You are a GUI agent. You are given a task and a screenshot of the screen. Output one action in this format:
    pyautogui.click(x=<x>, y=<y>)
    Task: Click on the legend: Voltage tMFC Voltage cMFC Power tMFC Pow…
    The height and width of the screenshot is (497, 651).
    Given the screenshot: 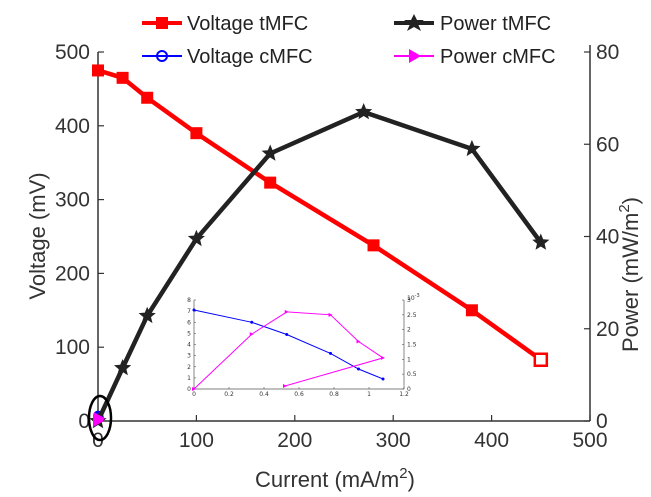 What is the action you would take?
    pyautogui.click(x=349, y=40)
    